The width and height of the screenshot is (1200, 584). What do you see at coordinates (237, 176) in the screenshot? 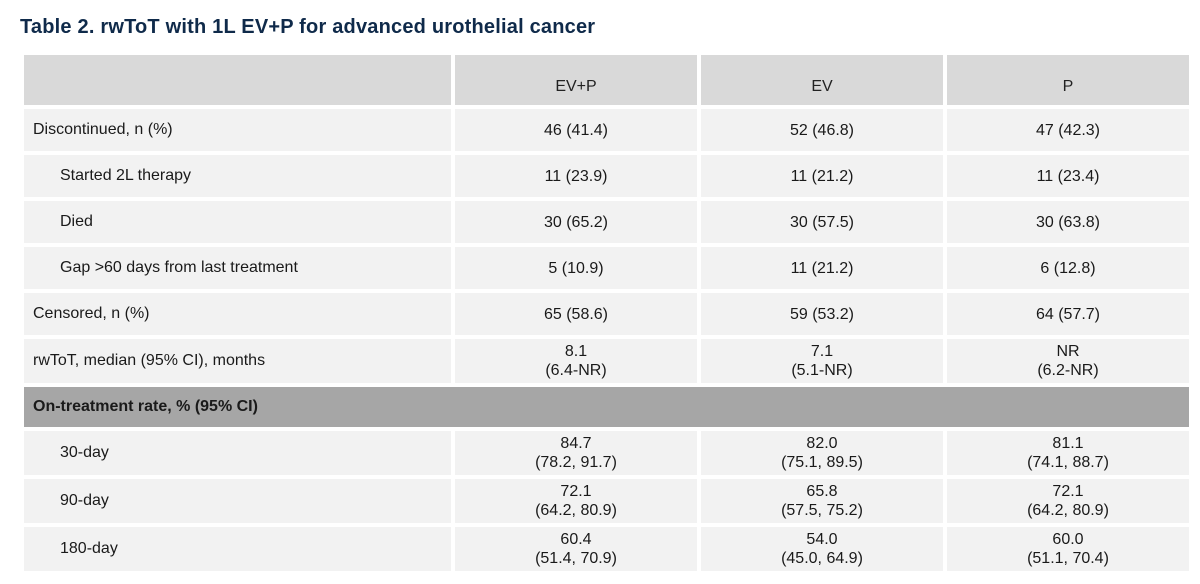
I see `row-label: Started 2L therapy` at bounding box center [237, 176].